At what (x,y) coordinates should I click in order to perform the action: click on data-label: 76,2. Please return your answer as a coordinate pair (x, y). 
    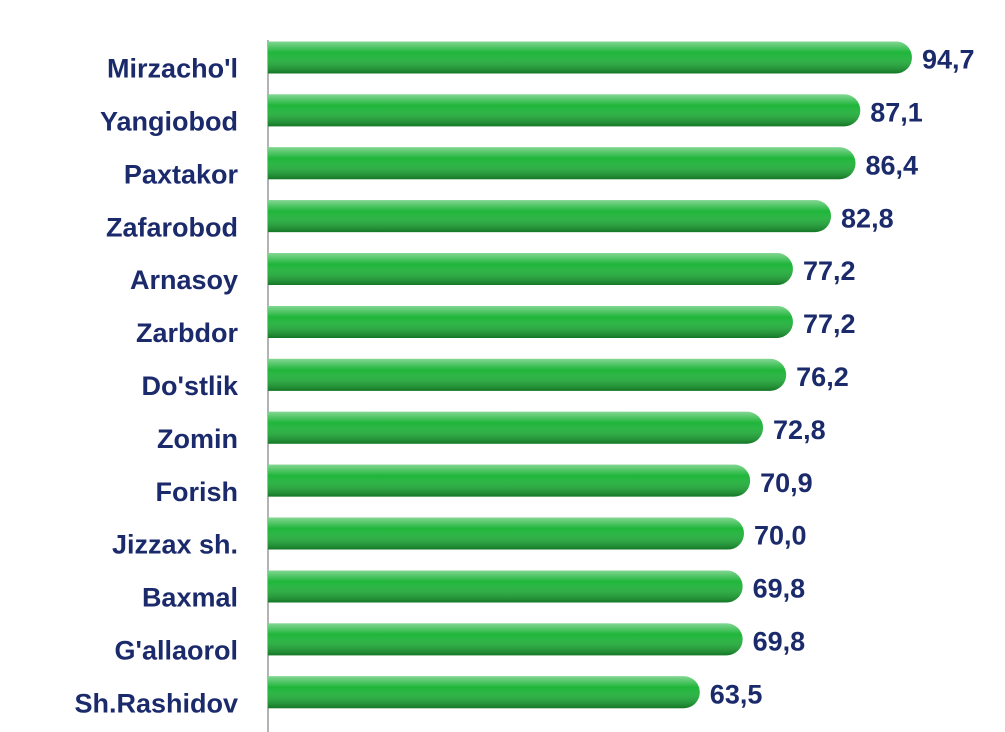
    Looking at the image, I should click on (822, 377).